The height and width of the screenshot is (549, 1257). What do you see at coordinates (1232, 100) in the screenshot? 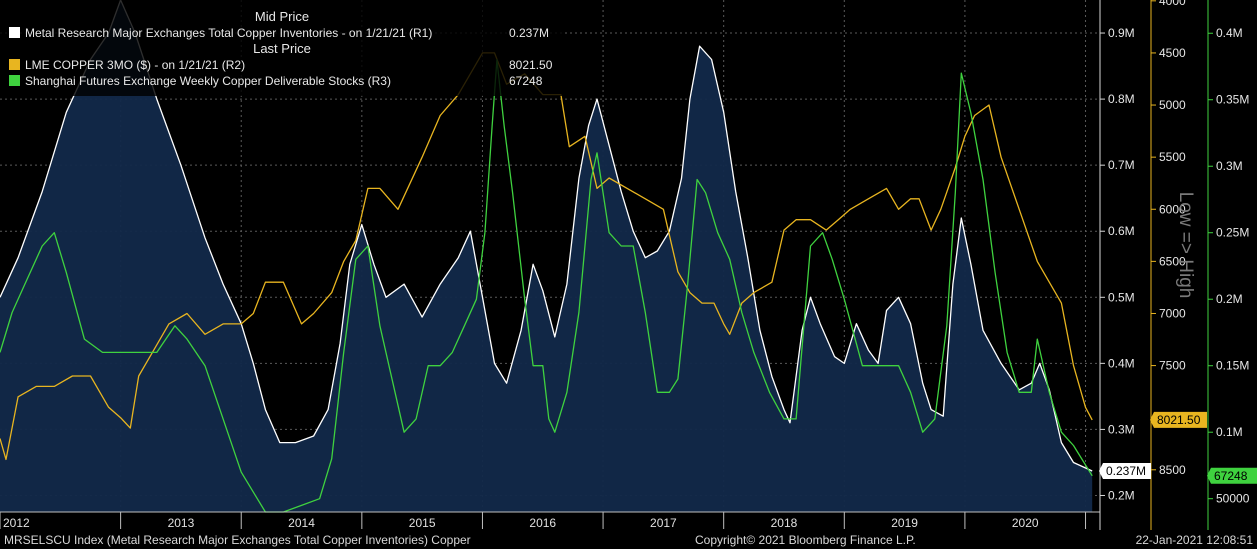
I see `r3-tick-label: 0.35M` at bounding box center [1232, 100].